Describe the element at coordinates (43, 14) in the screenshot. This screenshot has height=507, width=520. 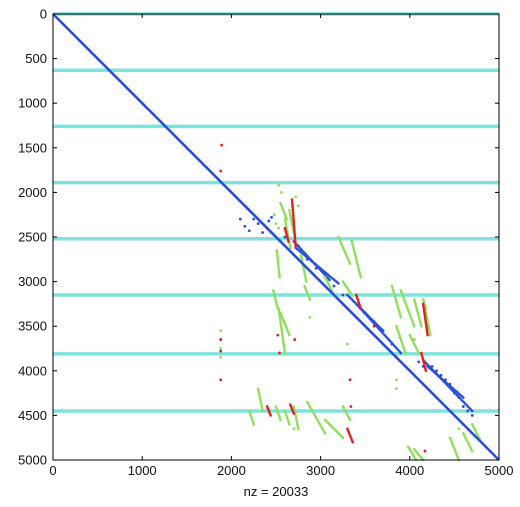
I see `y-tick-label: 0` at that location.